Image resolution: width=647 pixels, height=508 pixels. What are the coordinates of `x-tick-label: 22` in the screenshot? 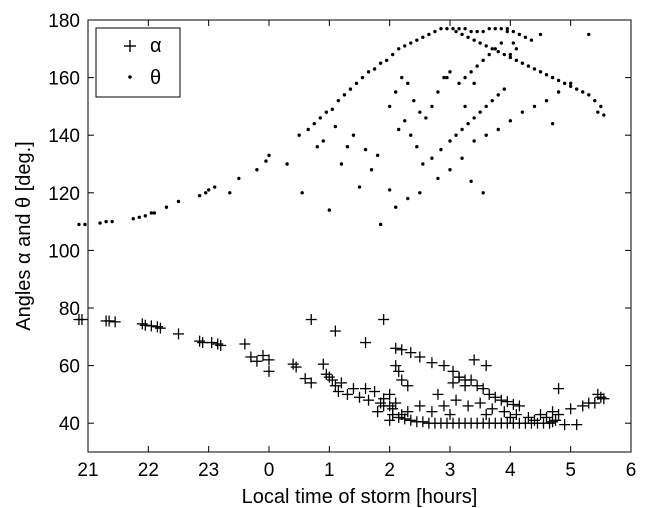 It's located at (148, 470).